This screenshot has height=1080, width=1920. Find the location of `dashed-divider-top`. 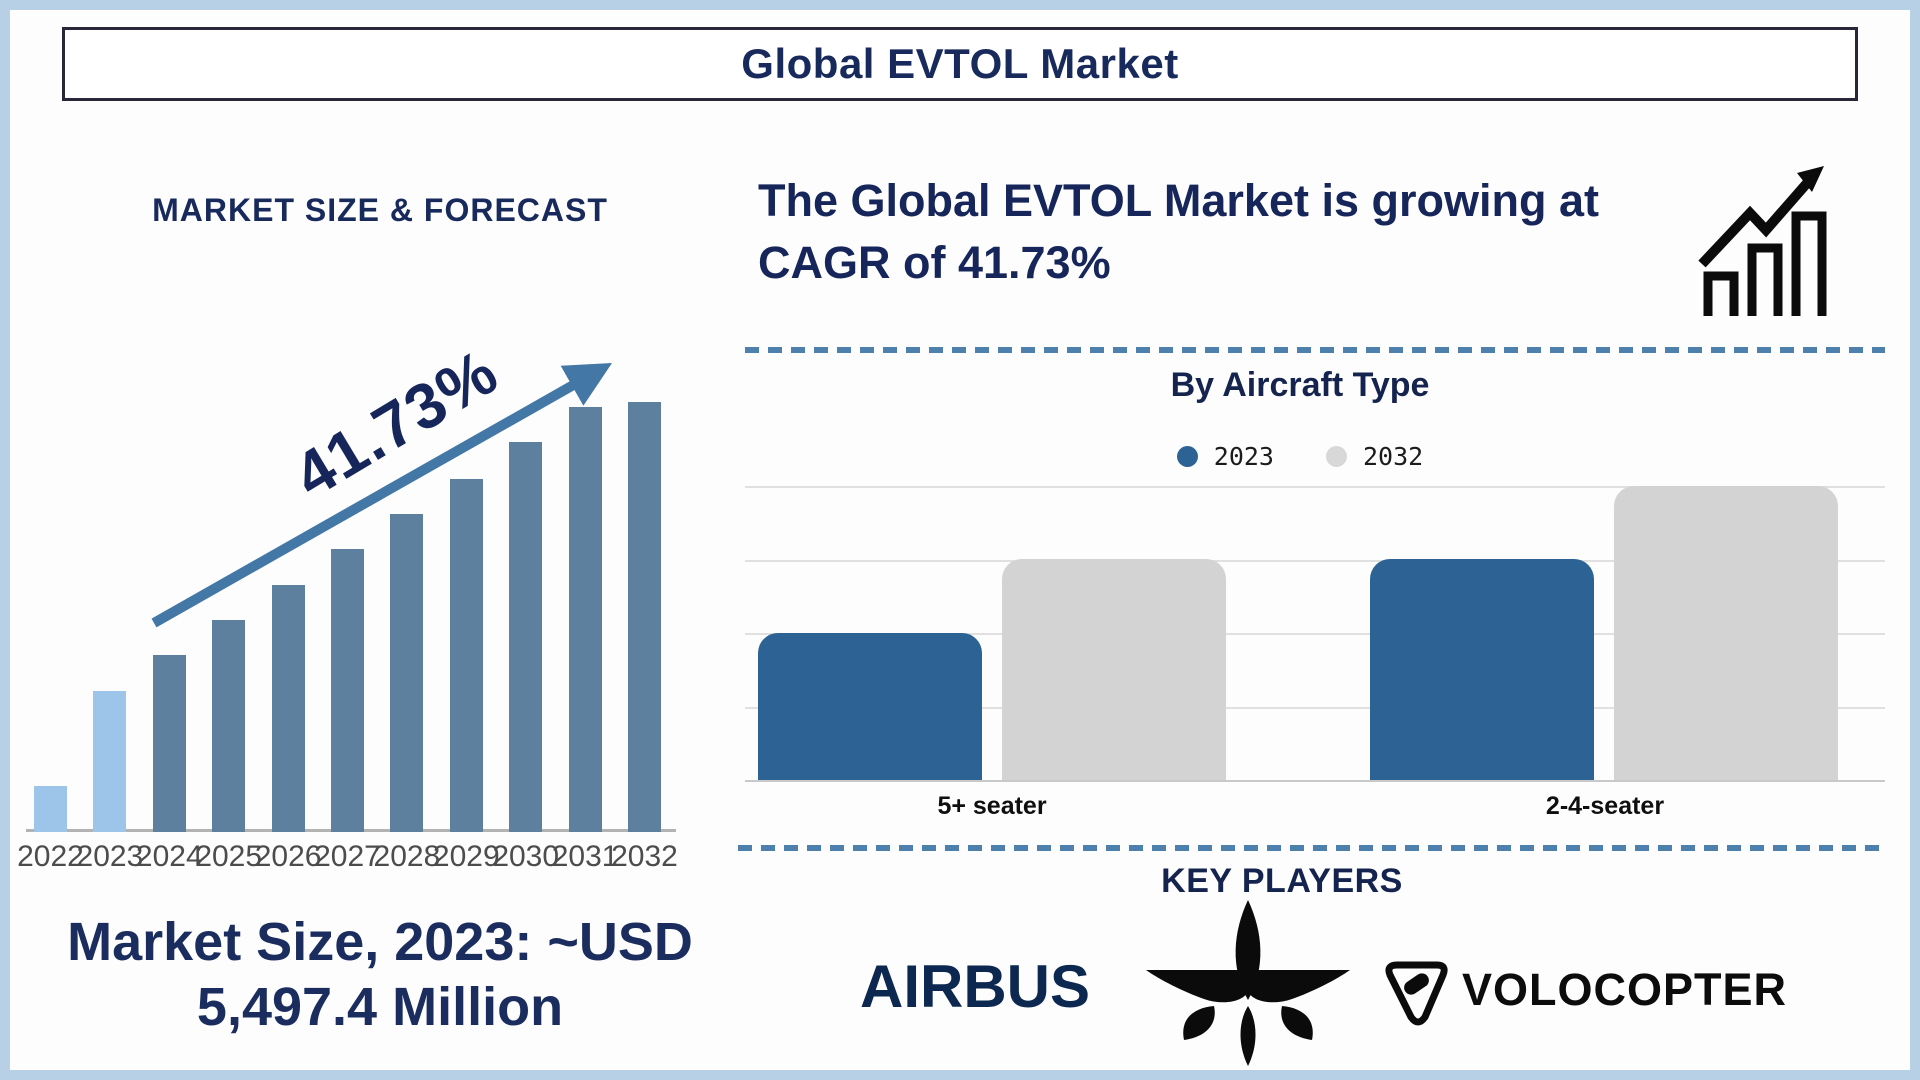

dashed-divider-top is located at coordinates (1315, 350).